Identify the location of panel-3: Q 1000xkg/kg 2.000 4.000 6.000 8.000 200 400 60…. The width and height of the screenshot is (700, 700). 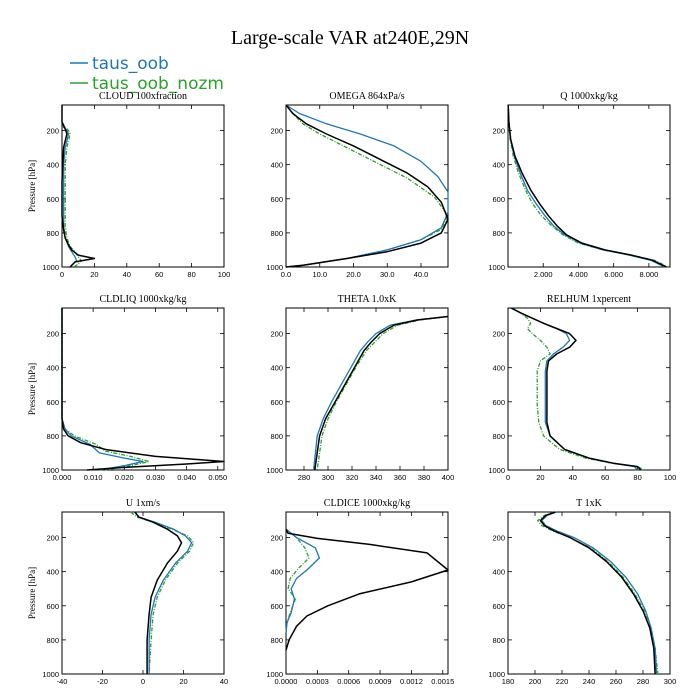
(579, 185).